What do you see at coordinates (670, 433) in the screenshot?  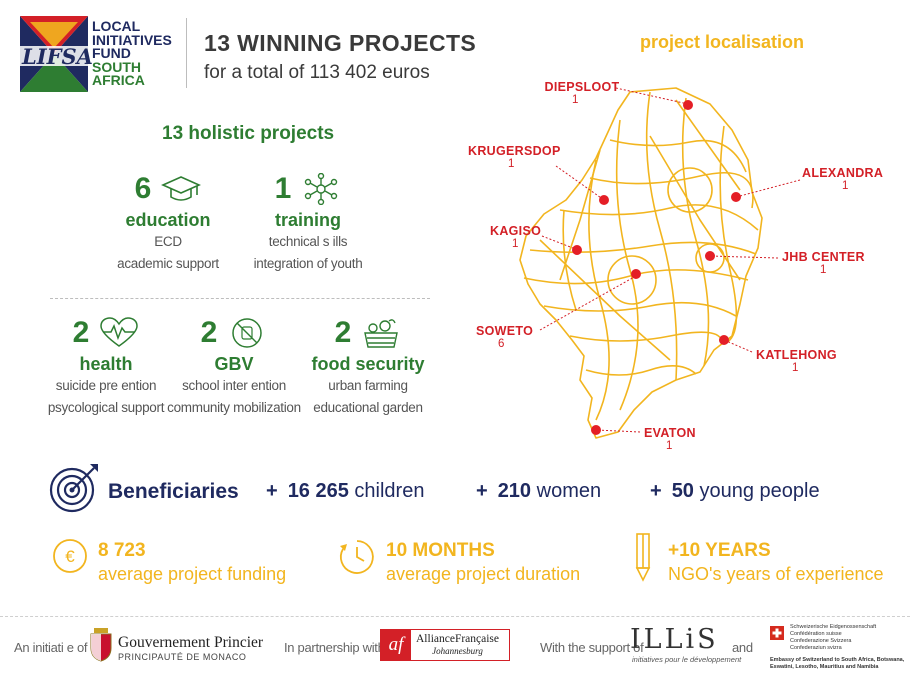 I see `location-name: EVATON` at bounding box center [670, 433].